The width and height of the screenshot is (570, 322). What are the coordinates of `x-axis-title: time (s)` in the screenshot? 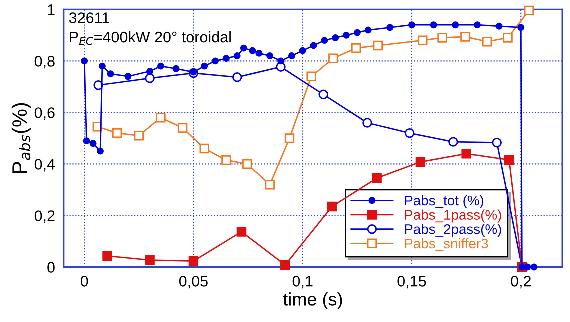 It's located at (312, 301).